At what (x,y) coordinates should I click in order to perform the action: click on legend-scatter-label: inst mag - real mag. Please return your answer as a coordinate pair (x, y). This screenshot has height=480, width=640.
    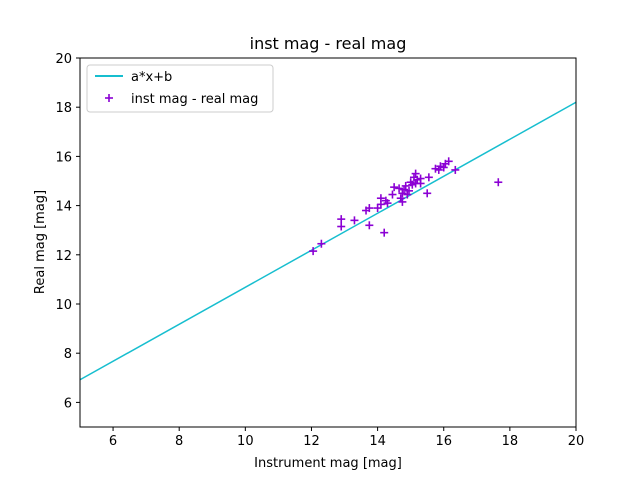
    Looking at the image, I should click on (194, 99).